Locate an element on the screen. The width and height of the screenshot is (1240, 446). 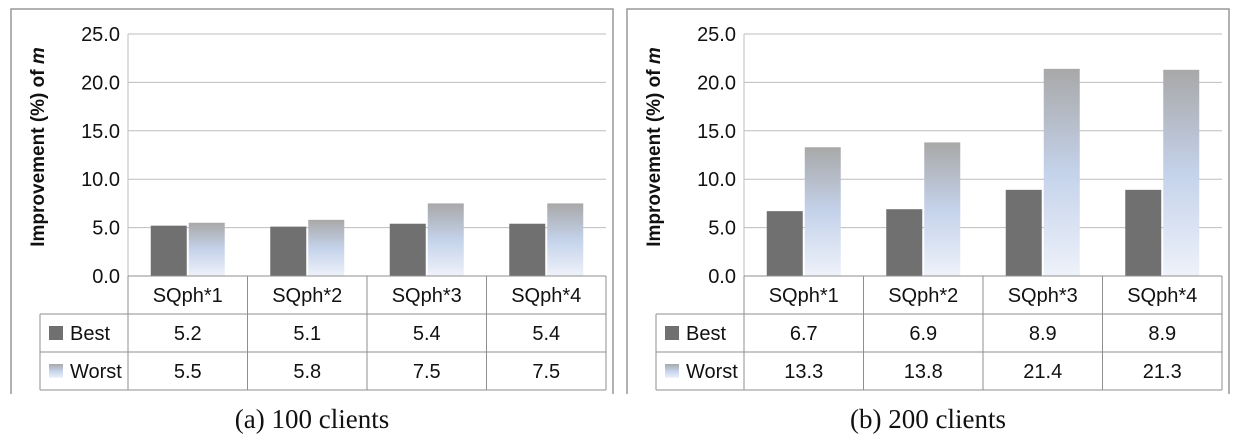
data-label: 13.8 is located at coordinates (923, 372).